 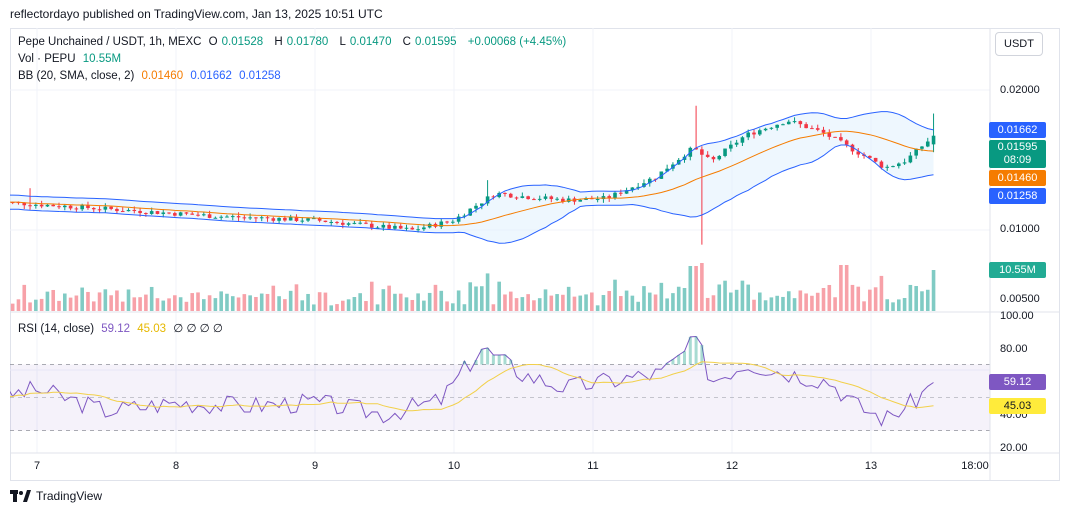 I want to click on rsi-extra: ∅ ∅ ∅ ∅, so click(x=198, y=329).